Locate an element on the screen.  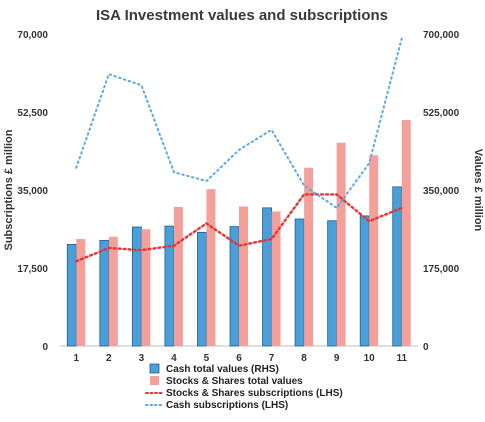
stocks-subscriptions-line is located at coordinates (239, 228).